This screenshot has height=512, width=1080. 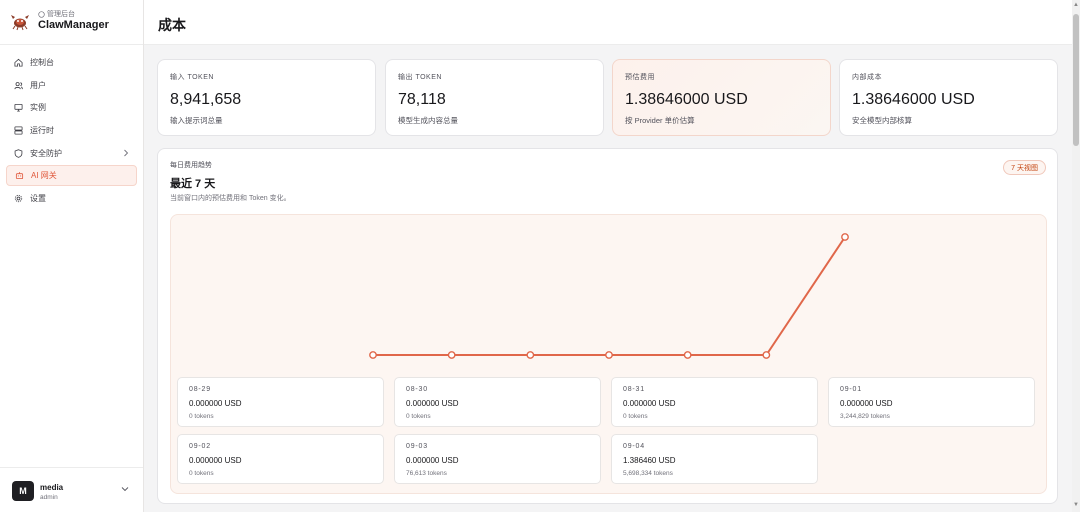 I want to click on brand-subtitle: 管理后台, so click(x=61, y=14).